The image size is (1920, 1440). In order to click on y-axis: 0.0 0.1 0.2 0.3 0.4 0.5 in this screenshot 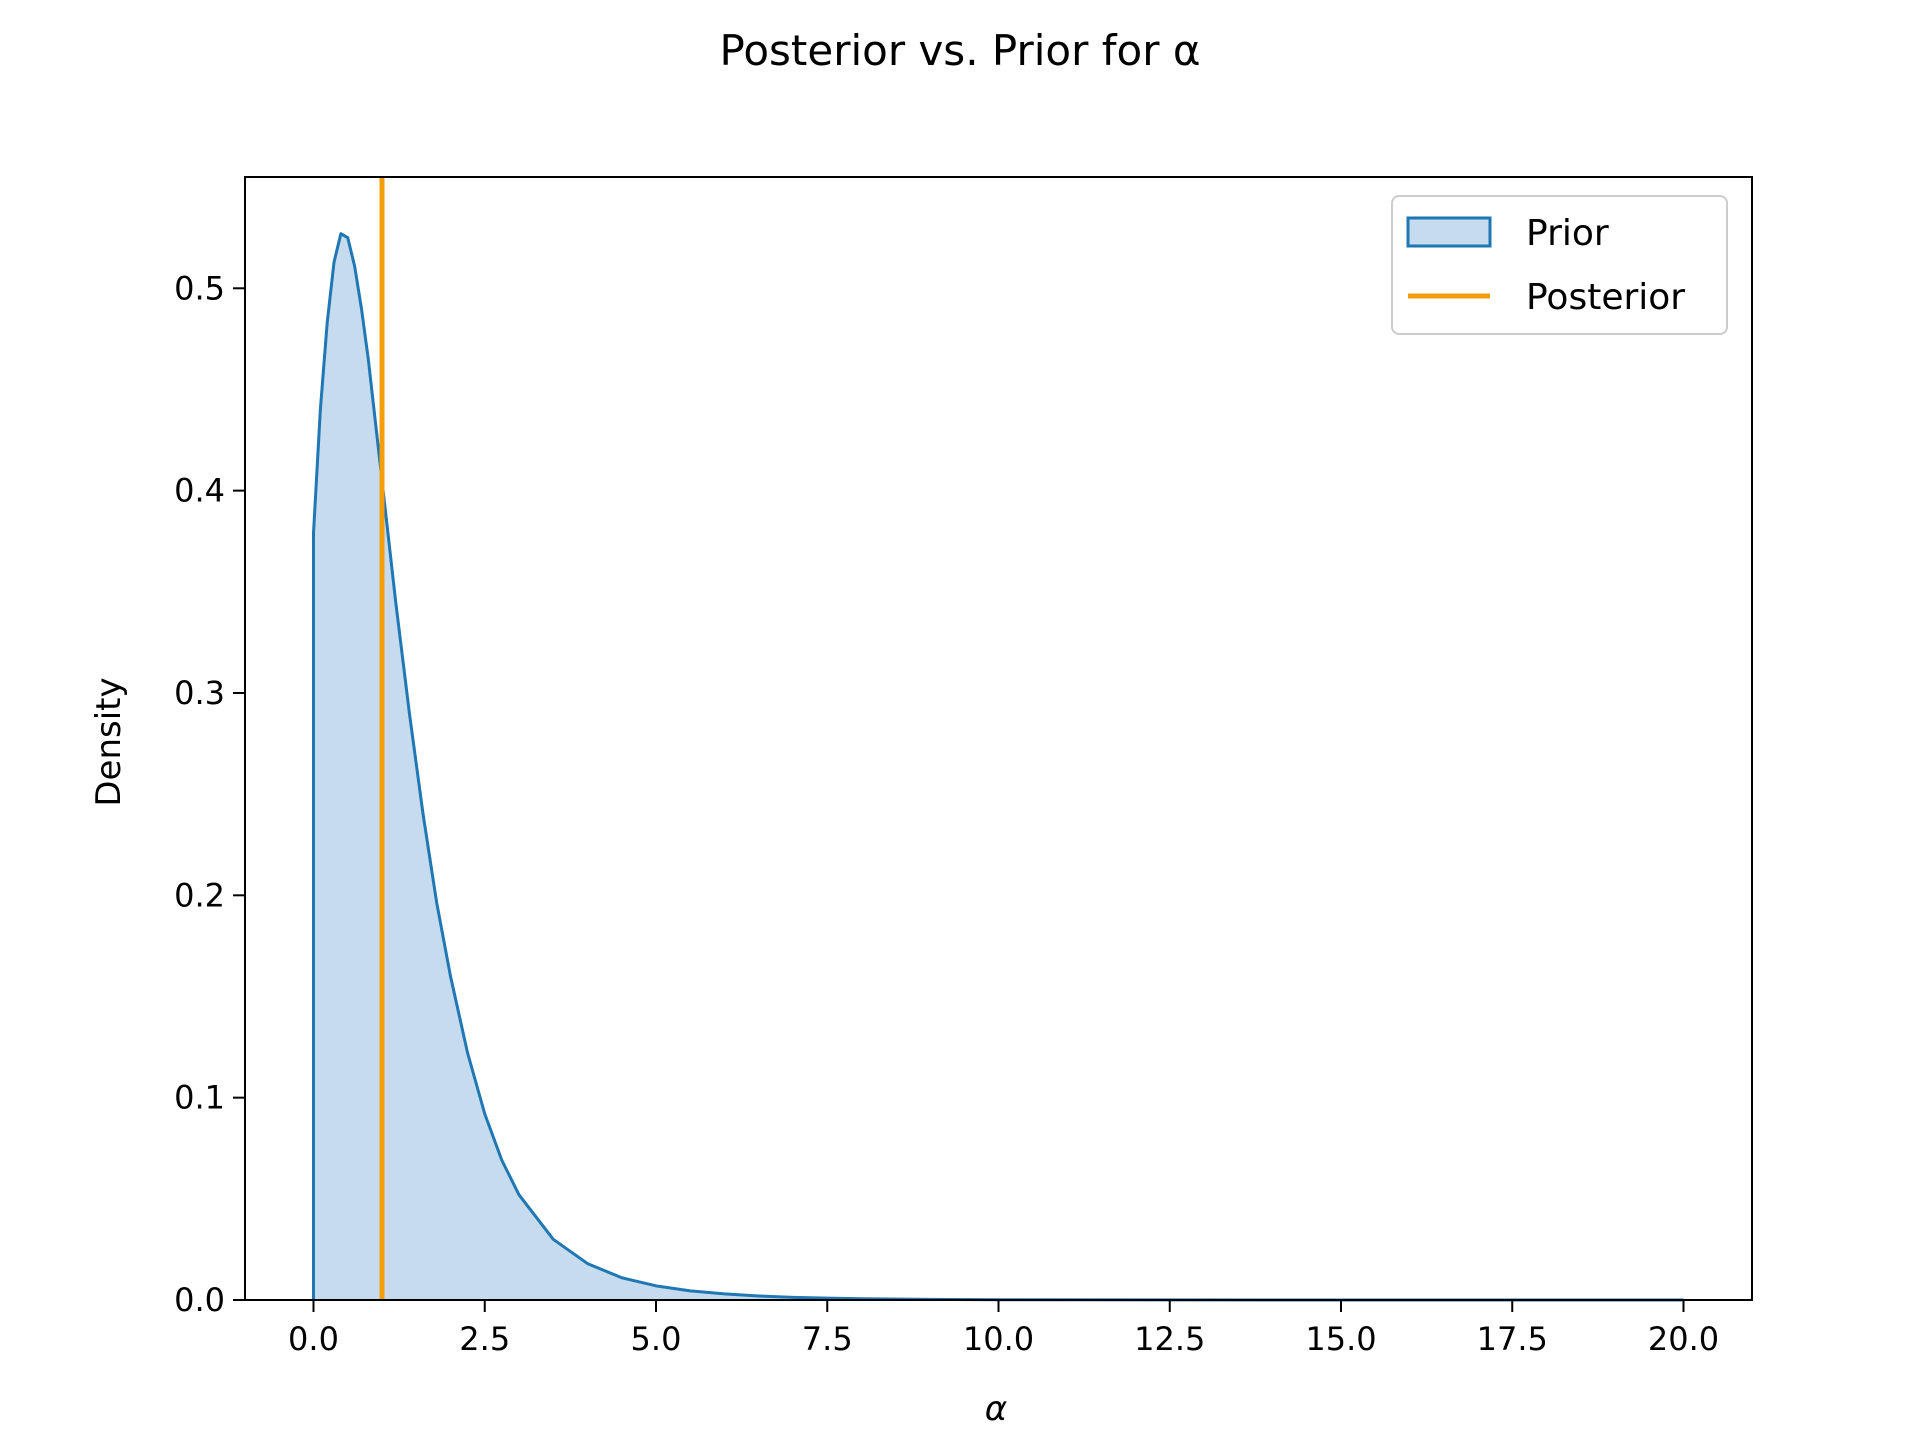, I will do `click(209, 794)`.